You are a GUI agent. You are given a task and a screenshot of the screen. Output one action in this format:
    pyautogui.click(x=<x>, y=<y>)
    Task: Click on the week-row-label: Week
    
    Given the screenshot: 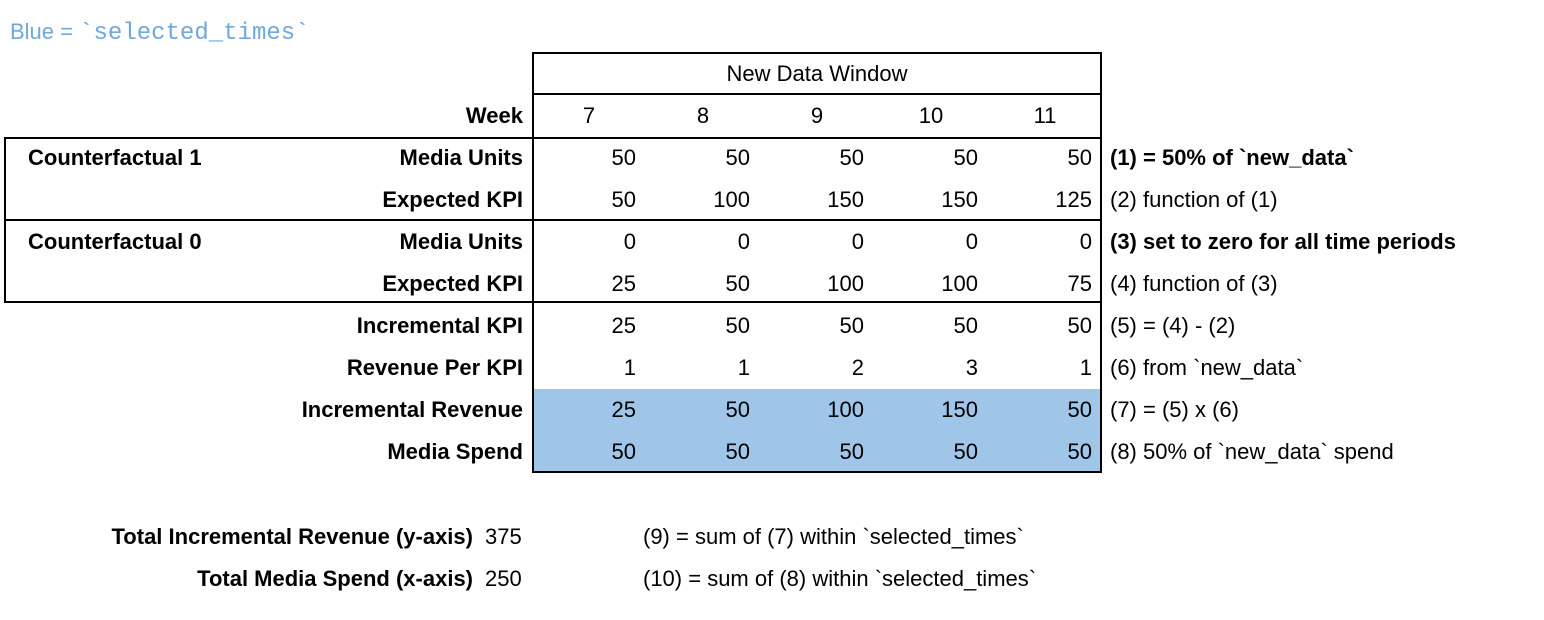 What is the action you would take?
    pyautogui.click(x=494, y=115)
    